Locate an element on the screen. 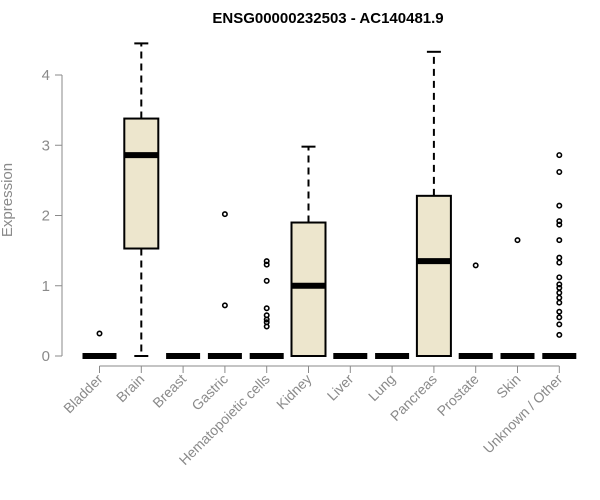 This screenshot has width=600, height=500. box-unknown-other is located at coordinates (559, 255).